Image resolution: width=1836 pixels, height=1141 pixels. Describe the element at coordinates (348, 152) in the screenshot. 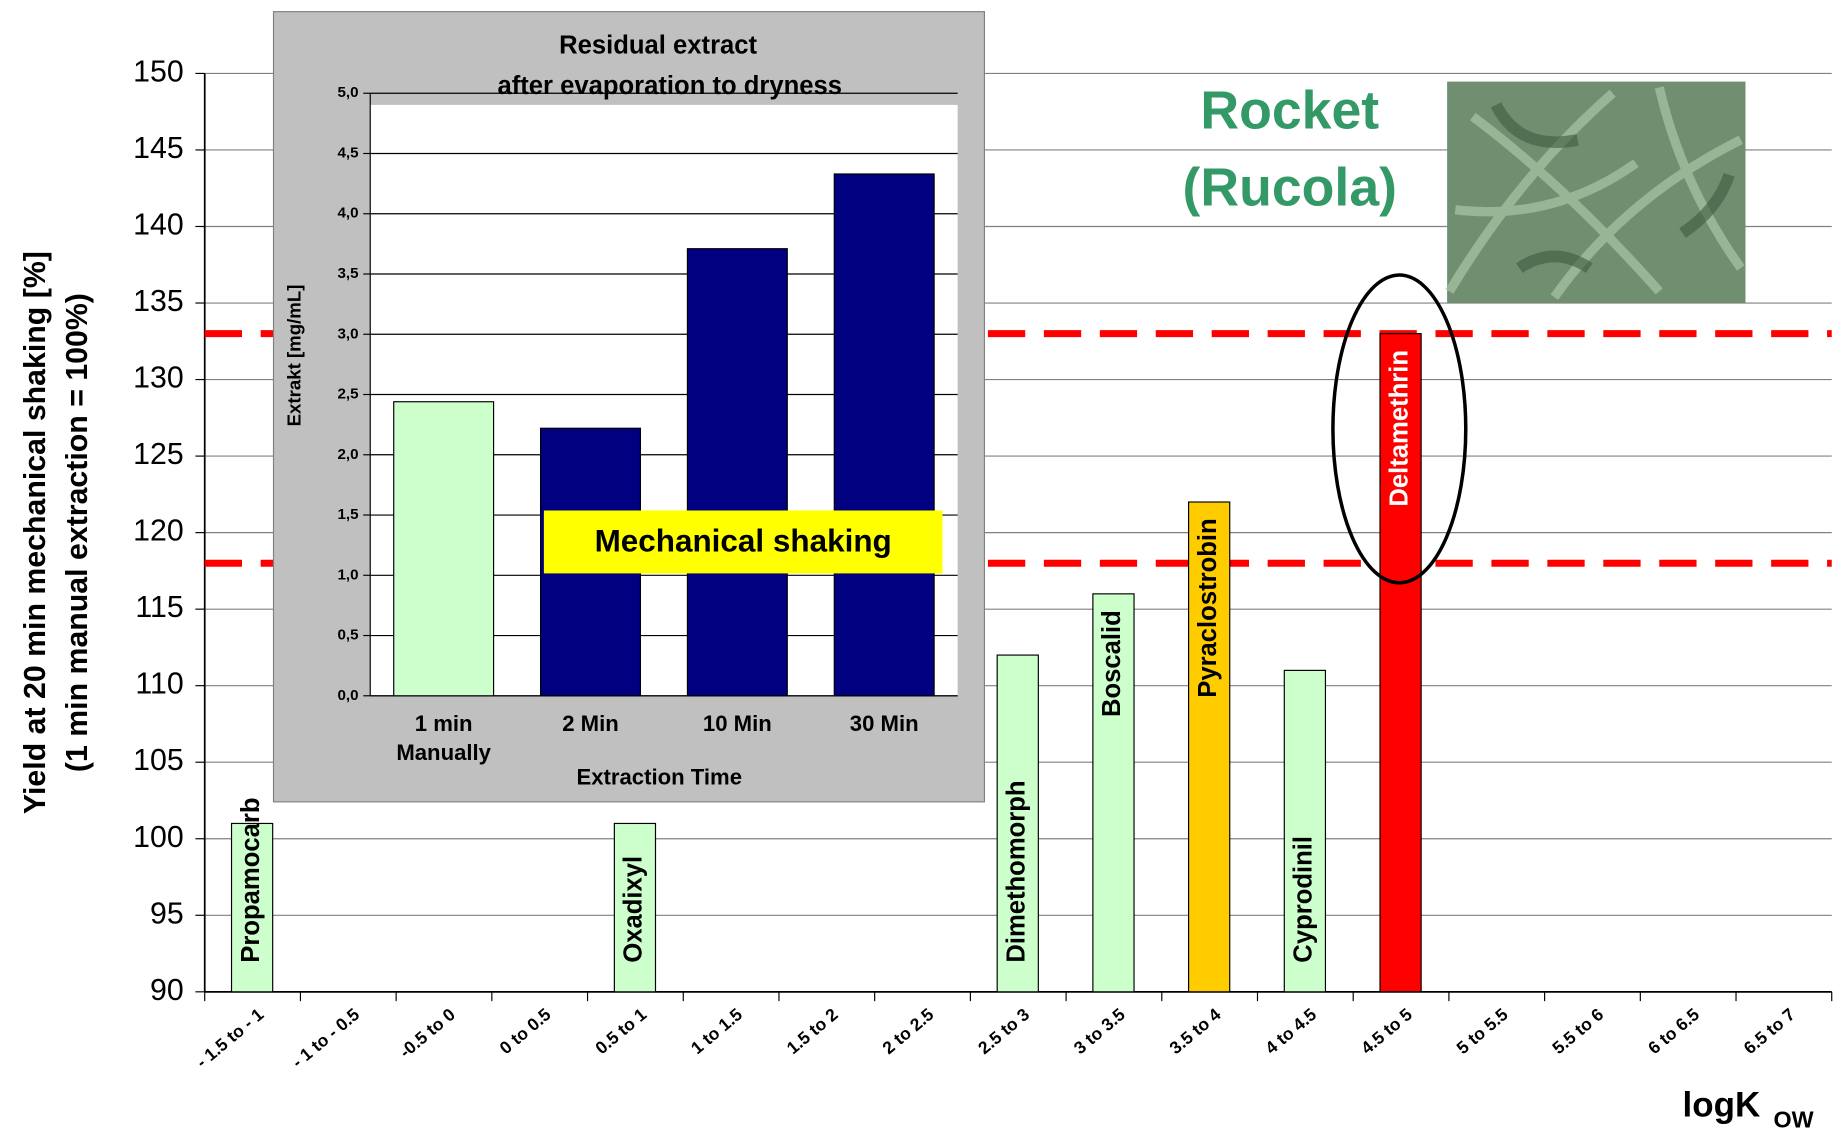

I see `y-tick-label: 4,5` at that location.